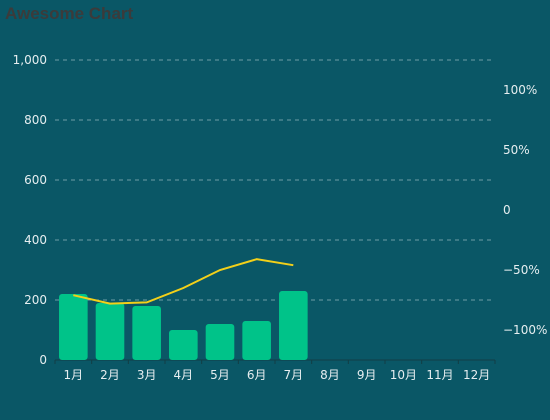 Image resolution: width=550 pixels, height=420 pixels. What do you see at coordinates (43, 360) in the screenshot?
I see `y-tick-label-left: 0` at bounding box center [43, 360].